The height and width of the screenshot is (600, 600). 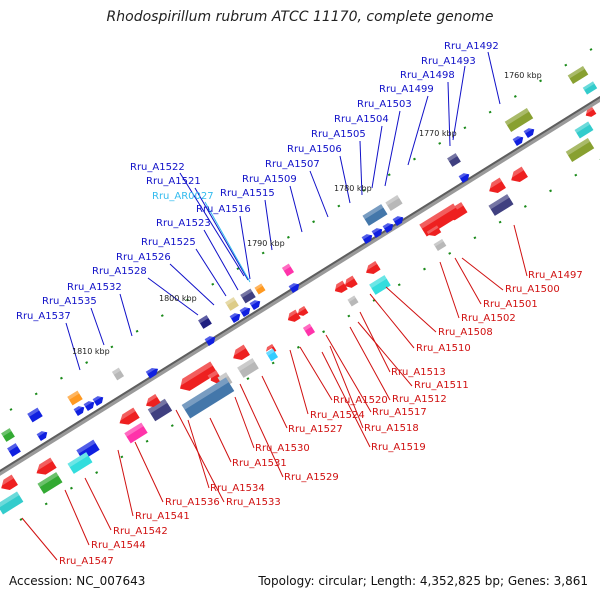 I want to click on gene-label-rru-a1533: Rru_A1533, so click(x=253, y=502).